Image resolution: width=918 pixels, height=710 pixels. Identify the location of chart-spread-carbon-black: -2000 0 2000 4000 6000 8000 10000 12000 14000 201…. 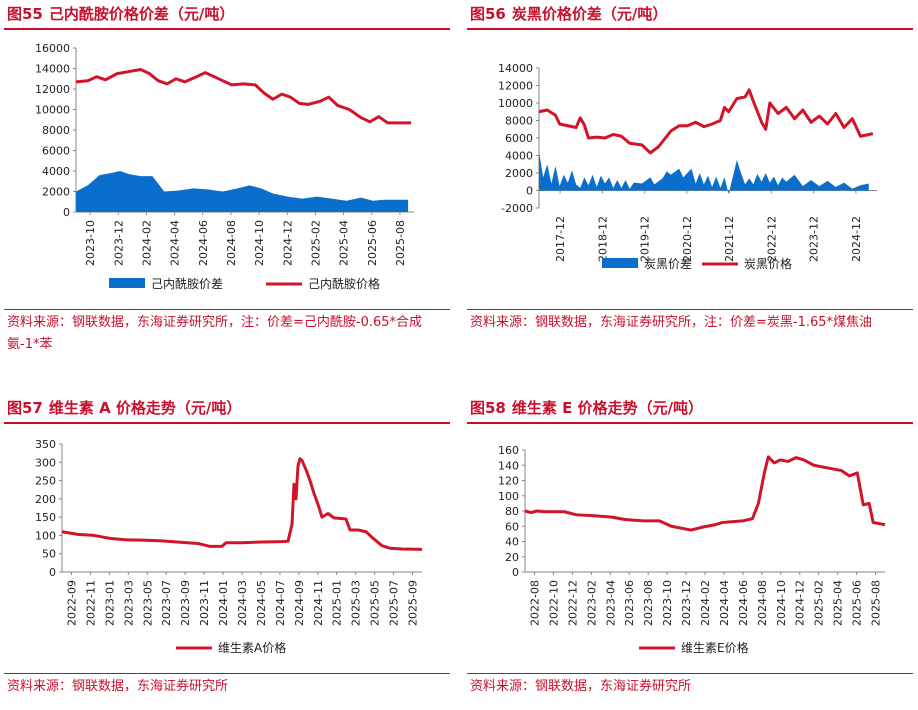
(687, 166).